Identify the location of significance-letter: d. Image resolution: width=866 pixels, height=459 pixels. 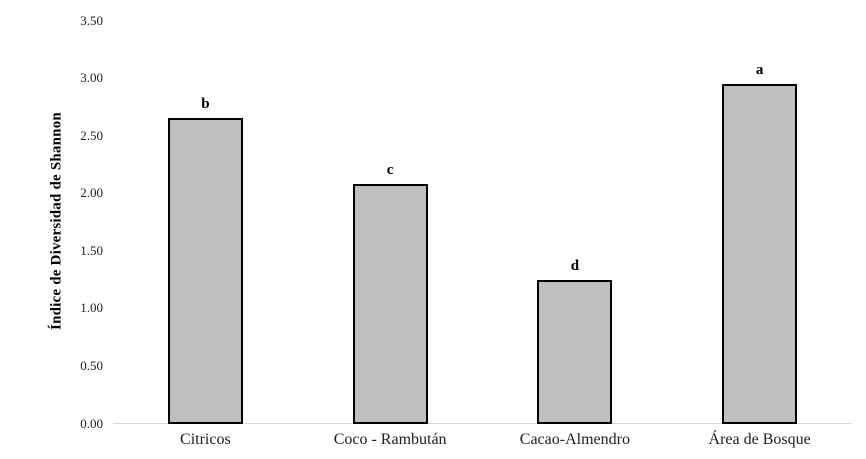
(575, 266).